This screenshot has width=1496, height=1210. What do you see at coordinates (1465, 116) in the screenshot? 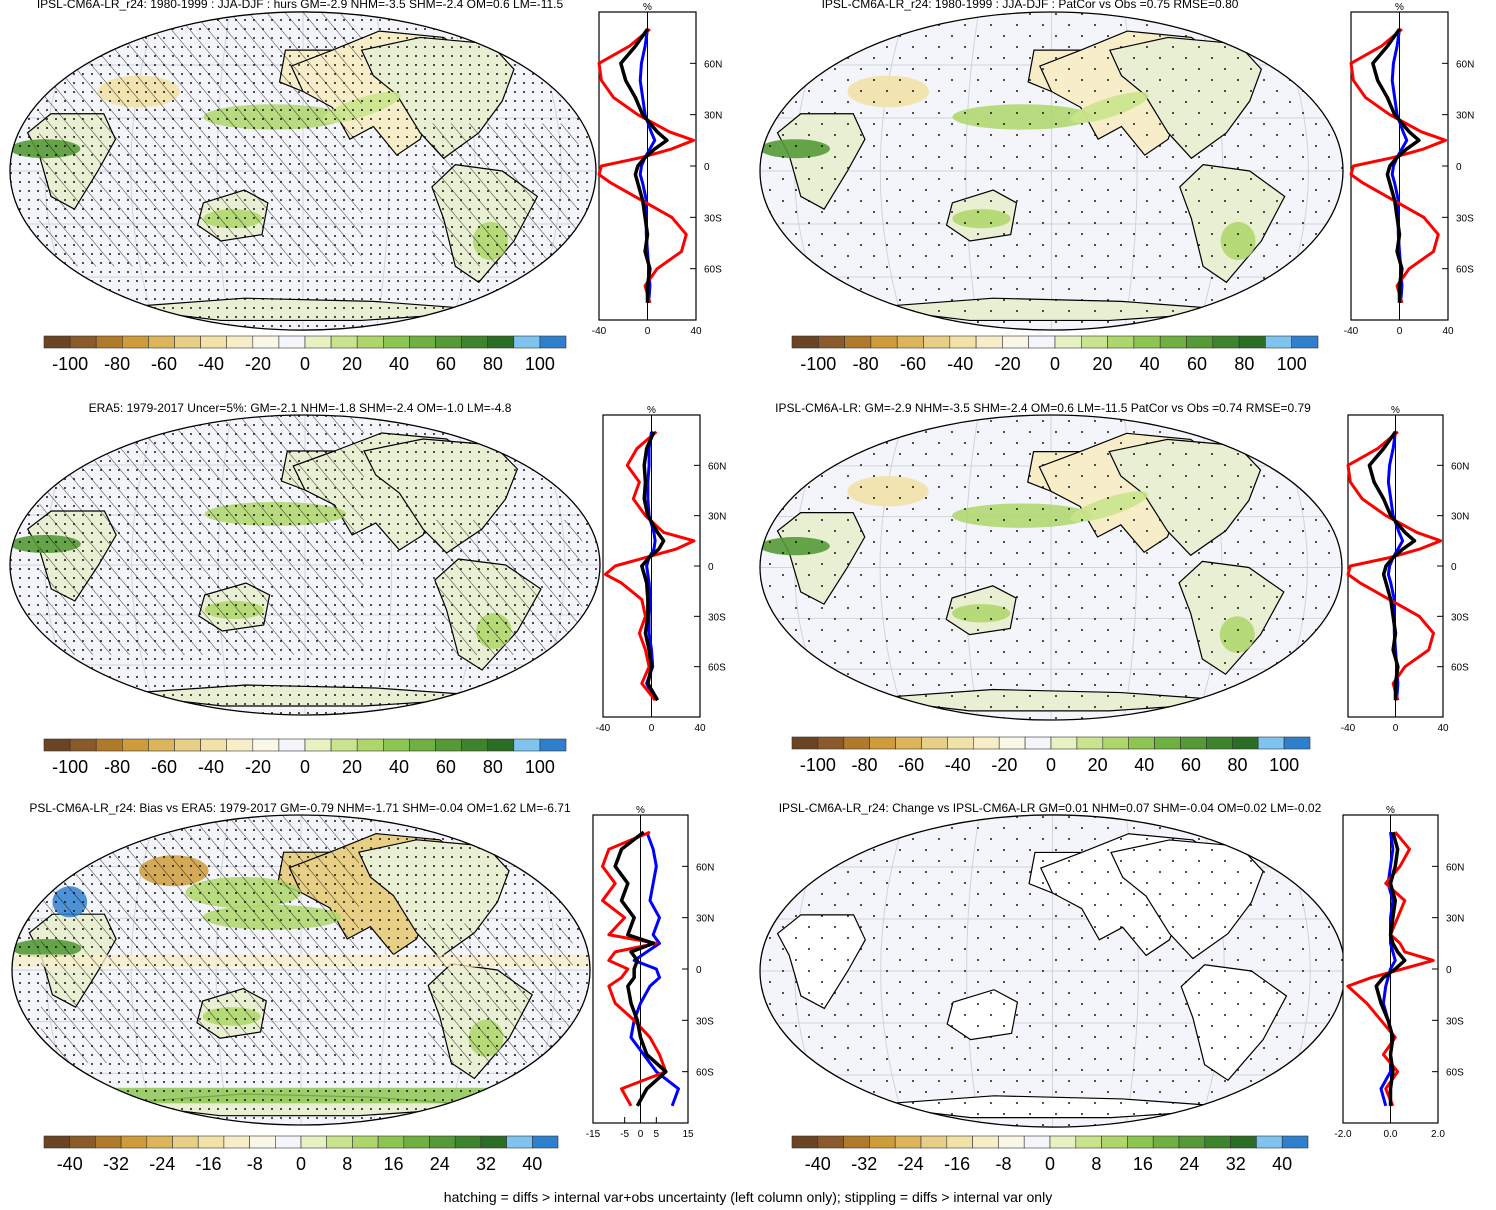
I see `zonal-lat-tick: 30N` at bounding box center [1465, 116].